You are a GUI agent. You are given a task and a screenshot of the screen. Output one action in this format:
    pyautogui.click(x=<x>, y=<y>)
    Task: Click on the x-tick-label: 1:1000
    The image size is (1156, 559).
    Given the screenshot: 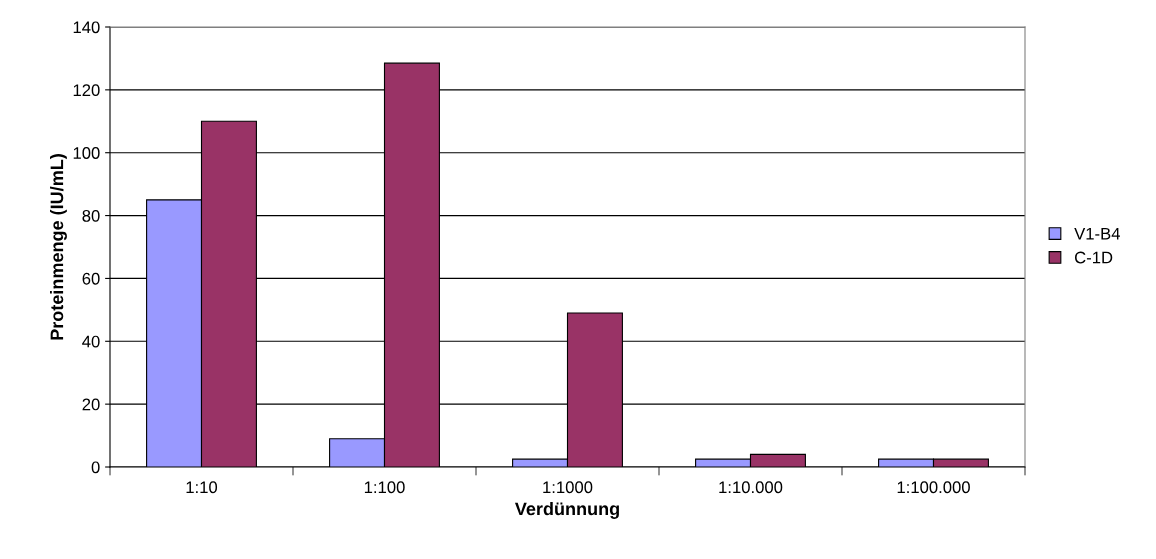 What is the action you would take?
    pyautogui.click(x=568, y=487)
    